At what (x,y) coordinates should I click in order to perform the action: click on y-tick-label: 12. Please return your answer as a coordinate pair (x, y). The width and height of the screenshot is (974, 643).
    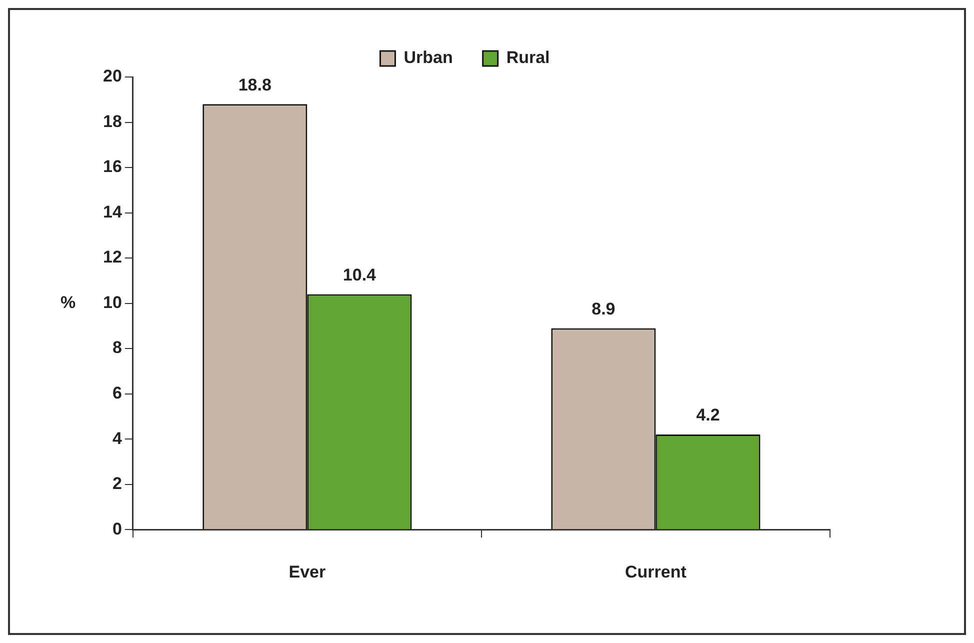
    Looking at the image, I should click on (112, 257).